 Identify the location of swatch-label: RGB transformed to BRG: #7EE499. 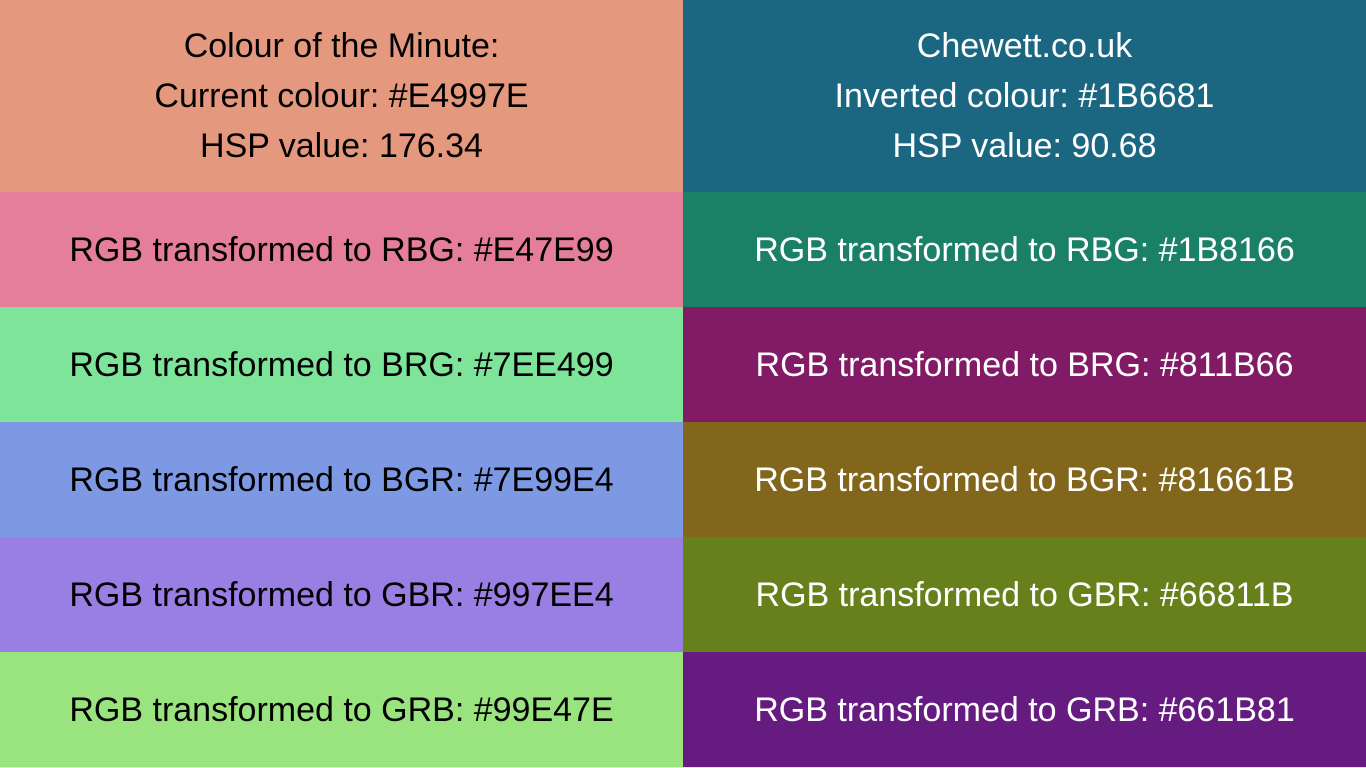
(341, 364).